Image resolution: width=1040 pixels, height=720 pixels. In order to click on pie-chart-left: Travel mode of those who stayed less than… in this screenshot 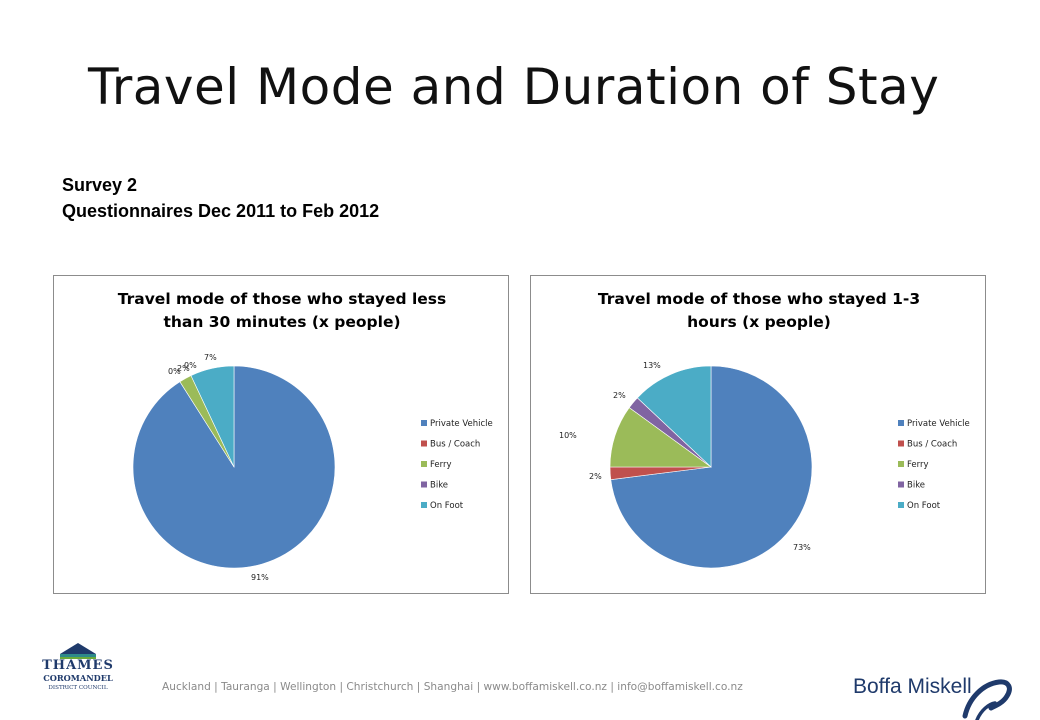, I will do `click(305, 436)`.